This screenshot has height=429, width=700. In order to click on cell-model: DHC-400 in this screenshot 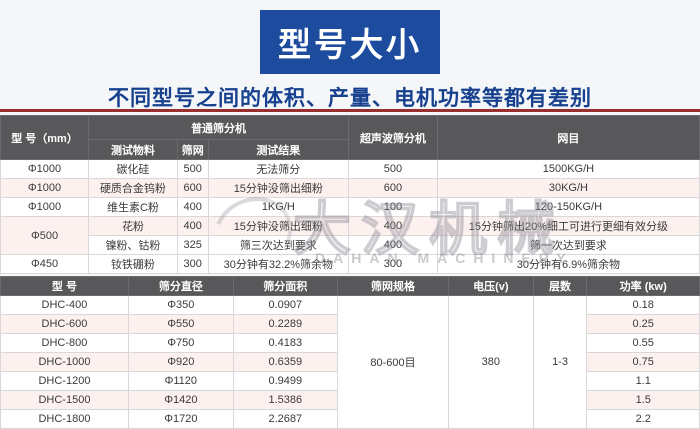, I will do `click(64, 305)`.